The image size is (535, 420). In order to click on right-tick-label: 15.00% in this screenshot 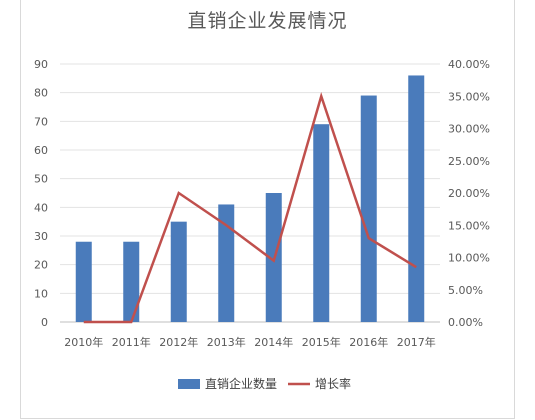, I will do `click(469, 225)`.